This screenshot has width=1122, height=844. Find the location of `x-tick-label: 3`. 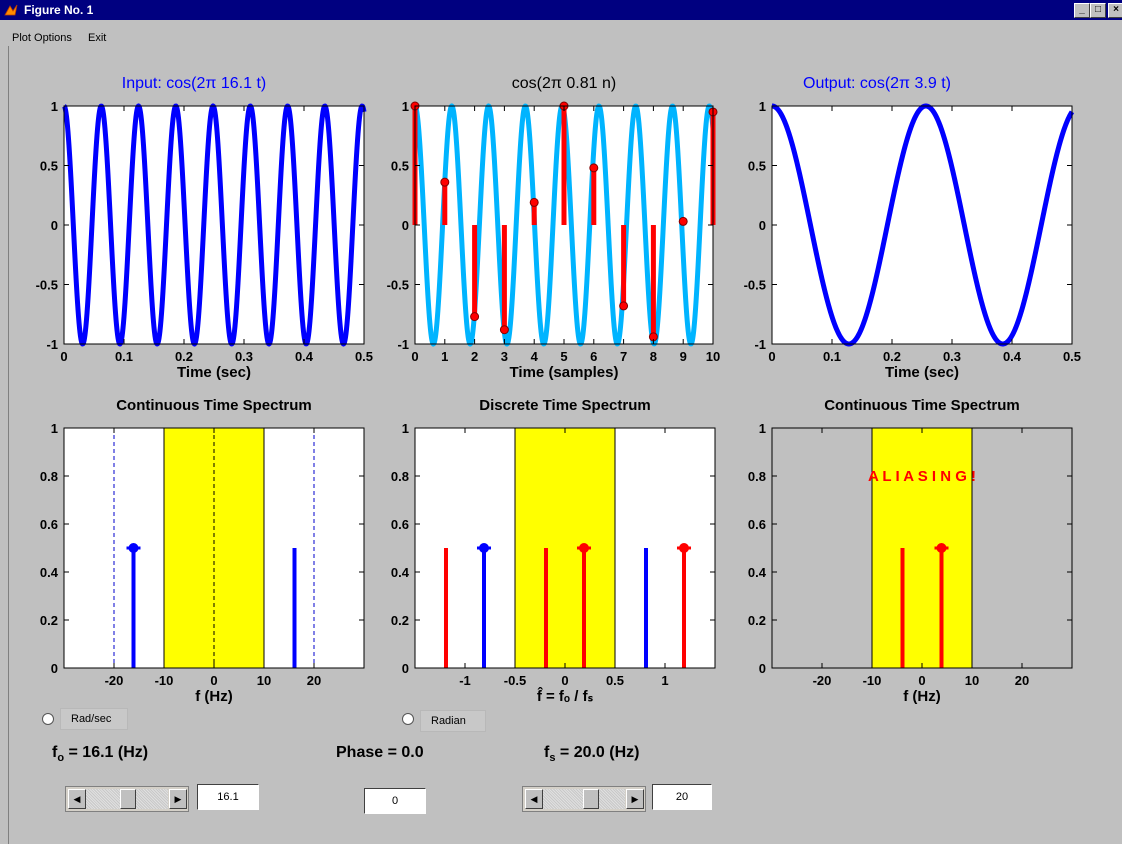

x-tick-label: 3 is located at coordinates (504, 356).